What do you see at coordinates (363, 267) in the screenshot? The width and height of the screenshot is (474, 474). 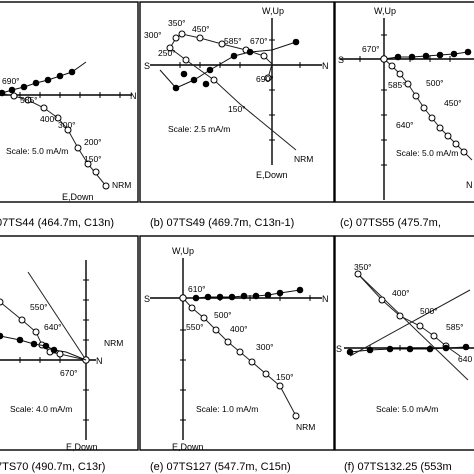 I see `panel-f-label-350: 350°` at bounding box center [363, 267].